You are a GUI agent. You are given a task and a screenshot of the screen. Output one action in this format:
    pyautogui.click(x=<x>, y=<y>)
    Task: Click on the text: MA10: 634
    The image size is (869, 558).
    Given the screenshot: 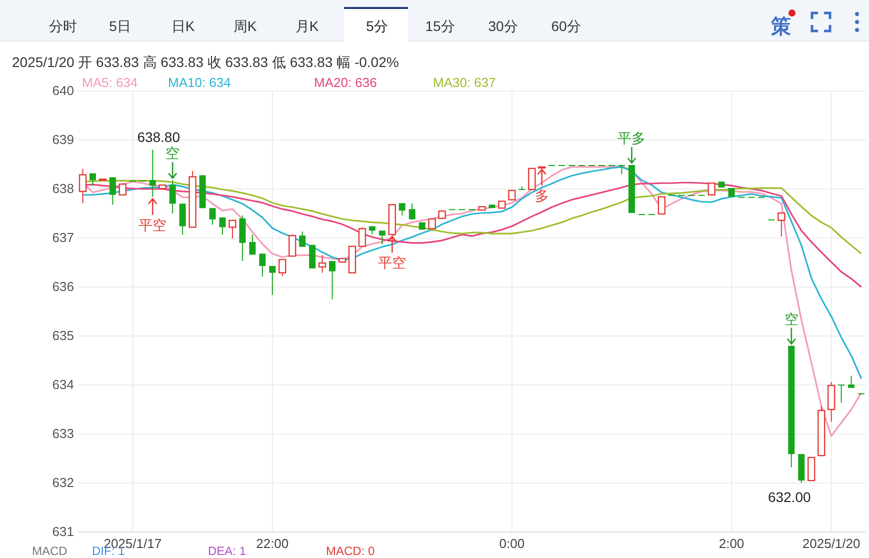 What is the action you would take?
    pyautogui.click(x=199, y=82)
    